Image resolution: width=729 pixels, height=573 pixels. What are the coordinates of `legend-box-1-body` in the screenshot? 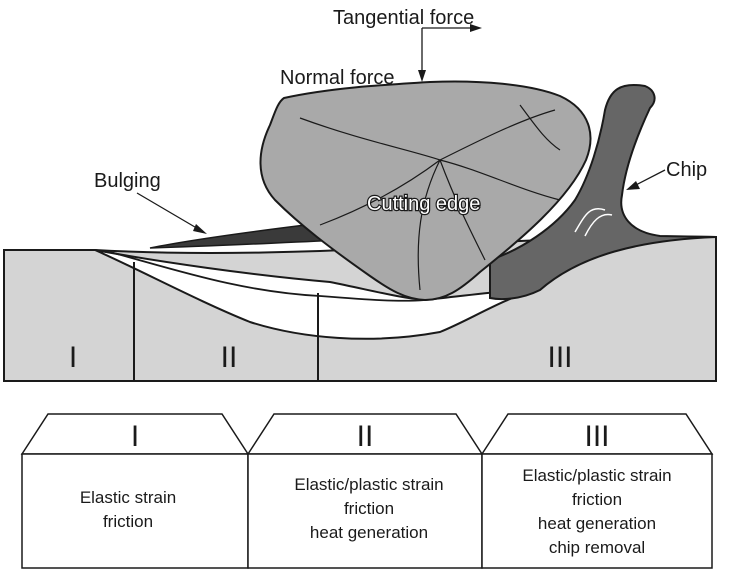 It's located at (135, 511).